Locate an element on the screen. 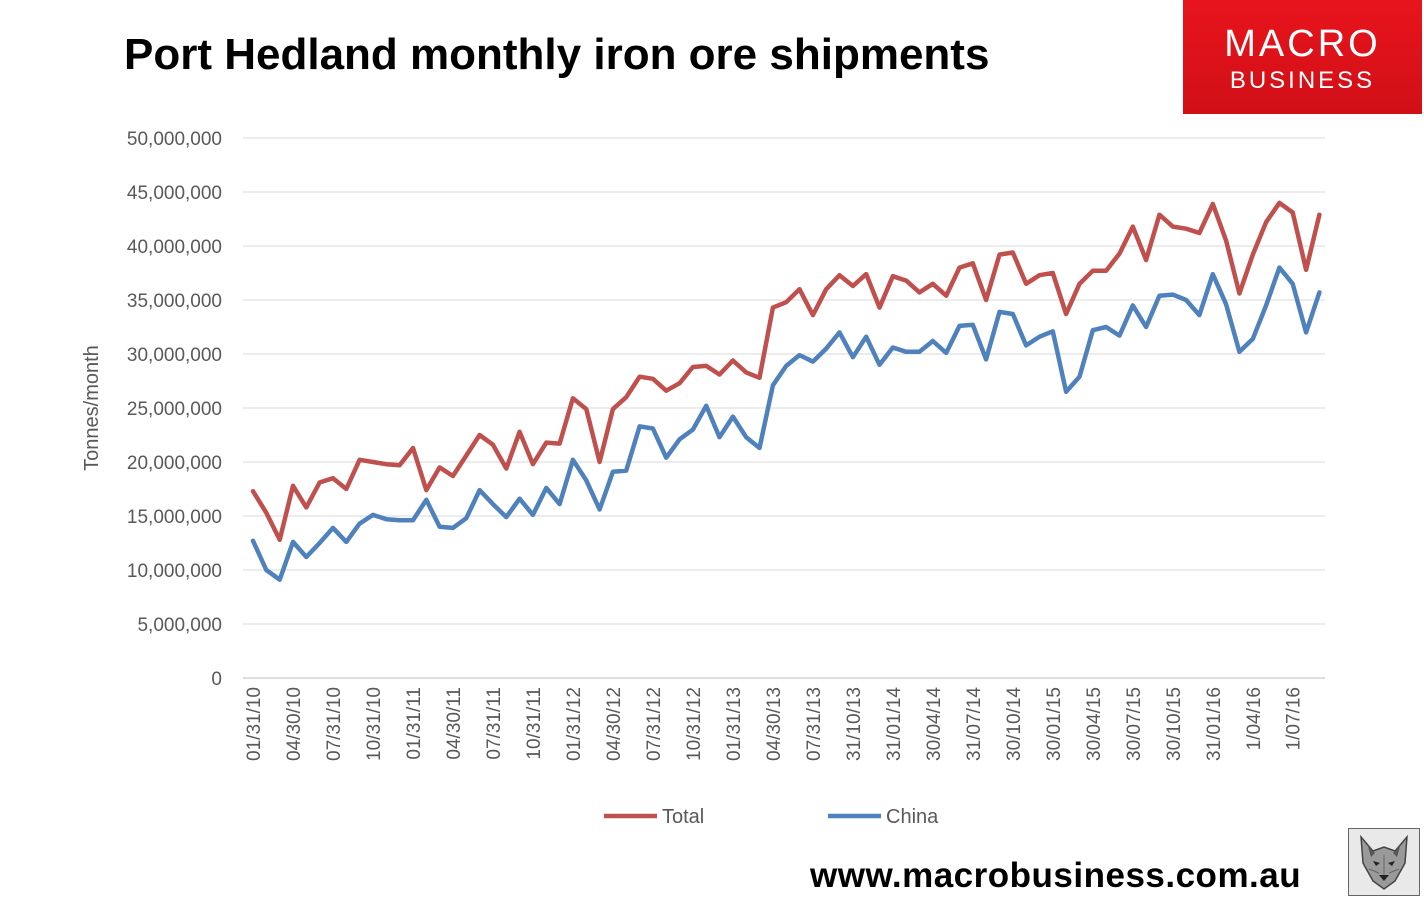  x-tick-label: 04/30/13 is located at coordinates (774, 724).